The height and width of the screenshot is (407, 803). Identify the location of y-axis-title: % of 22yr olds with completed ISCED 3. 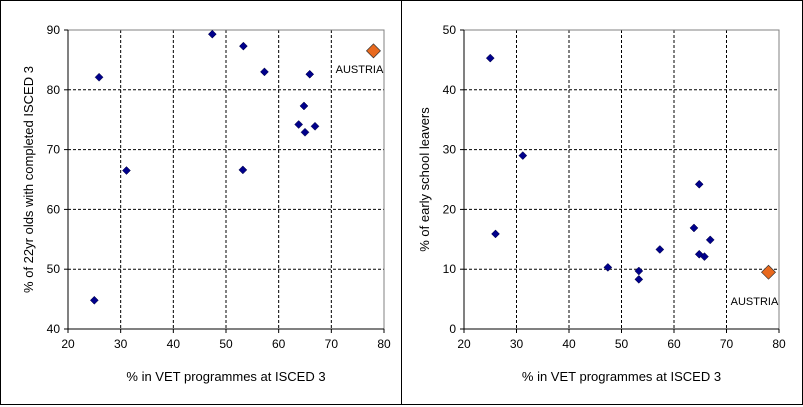
(28, 179).